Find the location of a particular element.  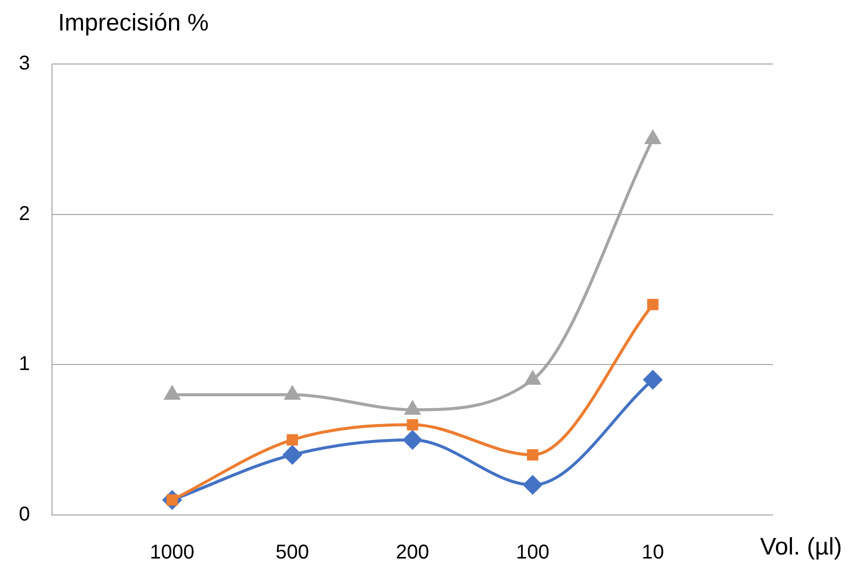

y-tick-label: 3 is located at coordinates (24, 63).